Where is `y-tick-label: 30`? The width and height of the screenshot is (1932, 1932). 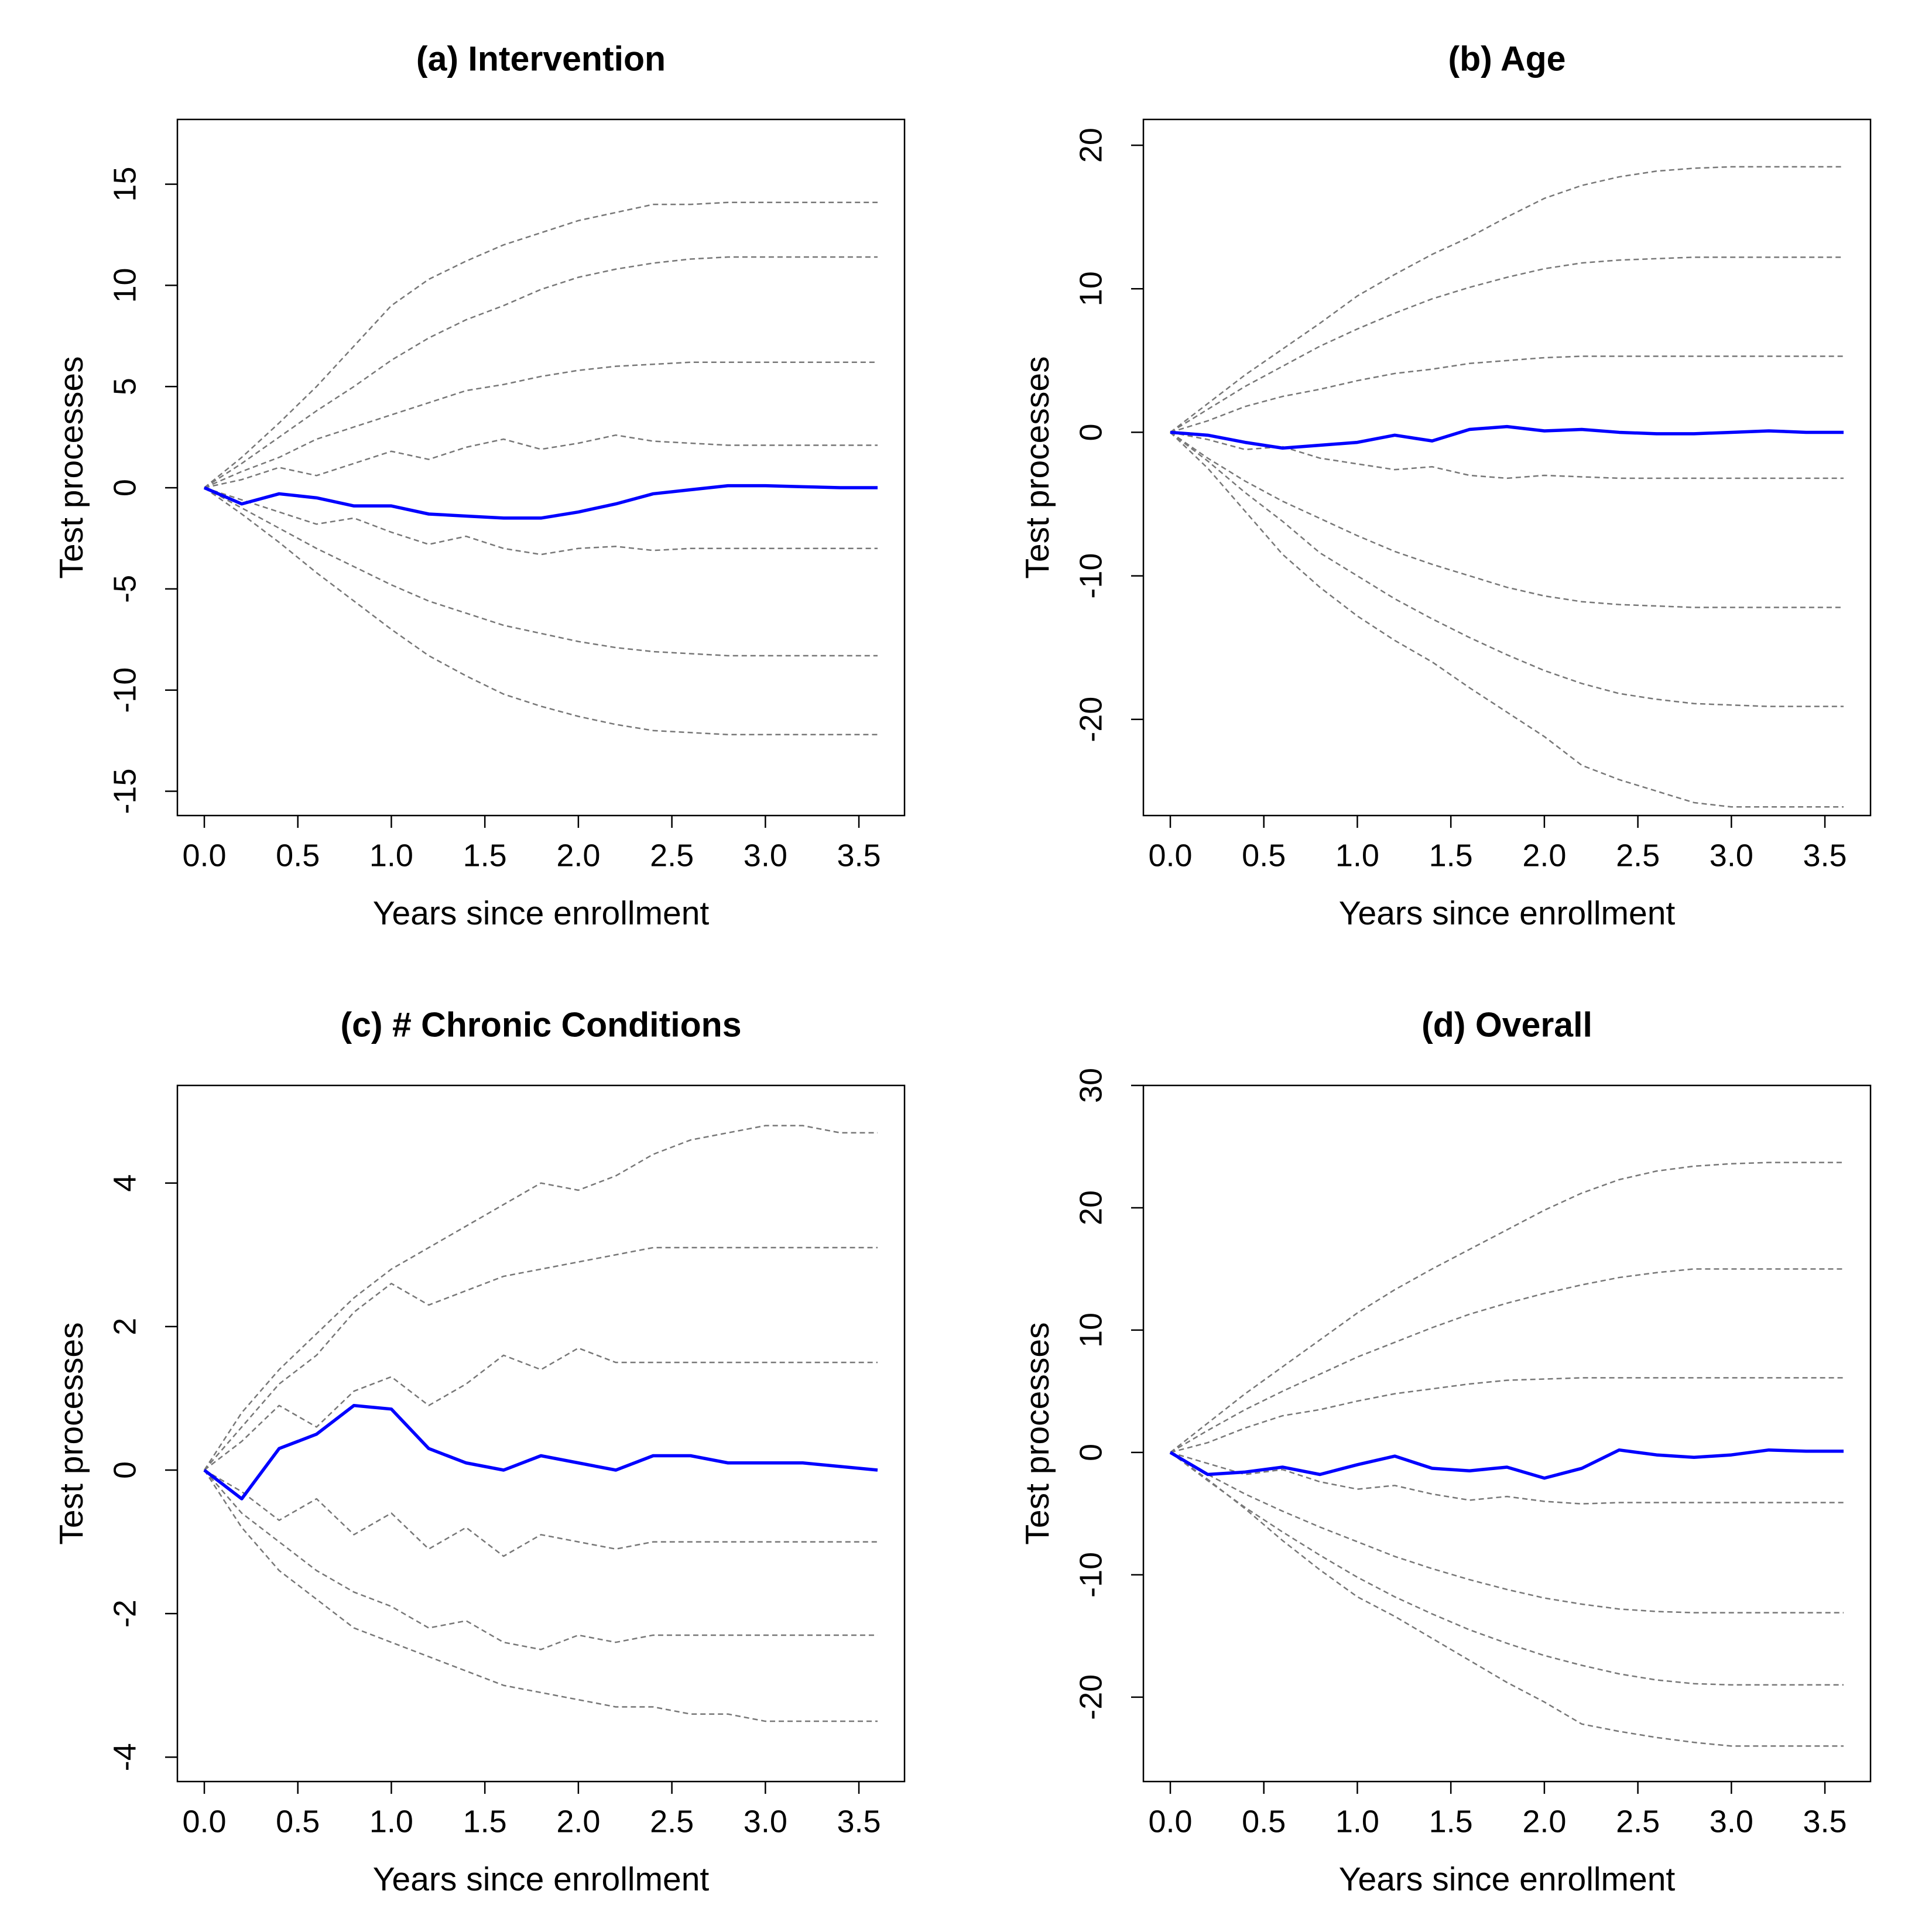
y-tick-label: 30 is located at coordinates (1090, 1085).